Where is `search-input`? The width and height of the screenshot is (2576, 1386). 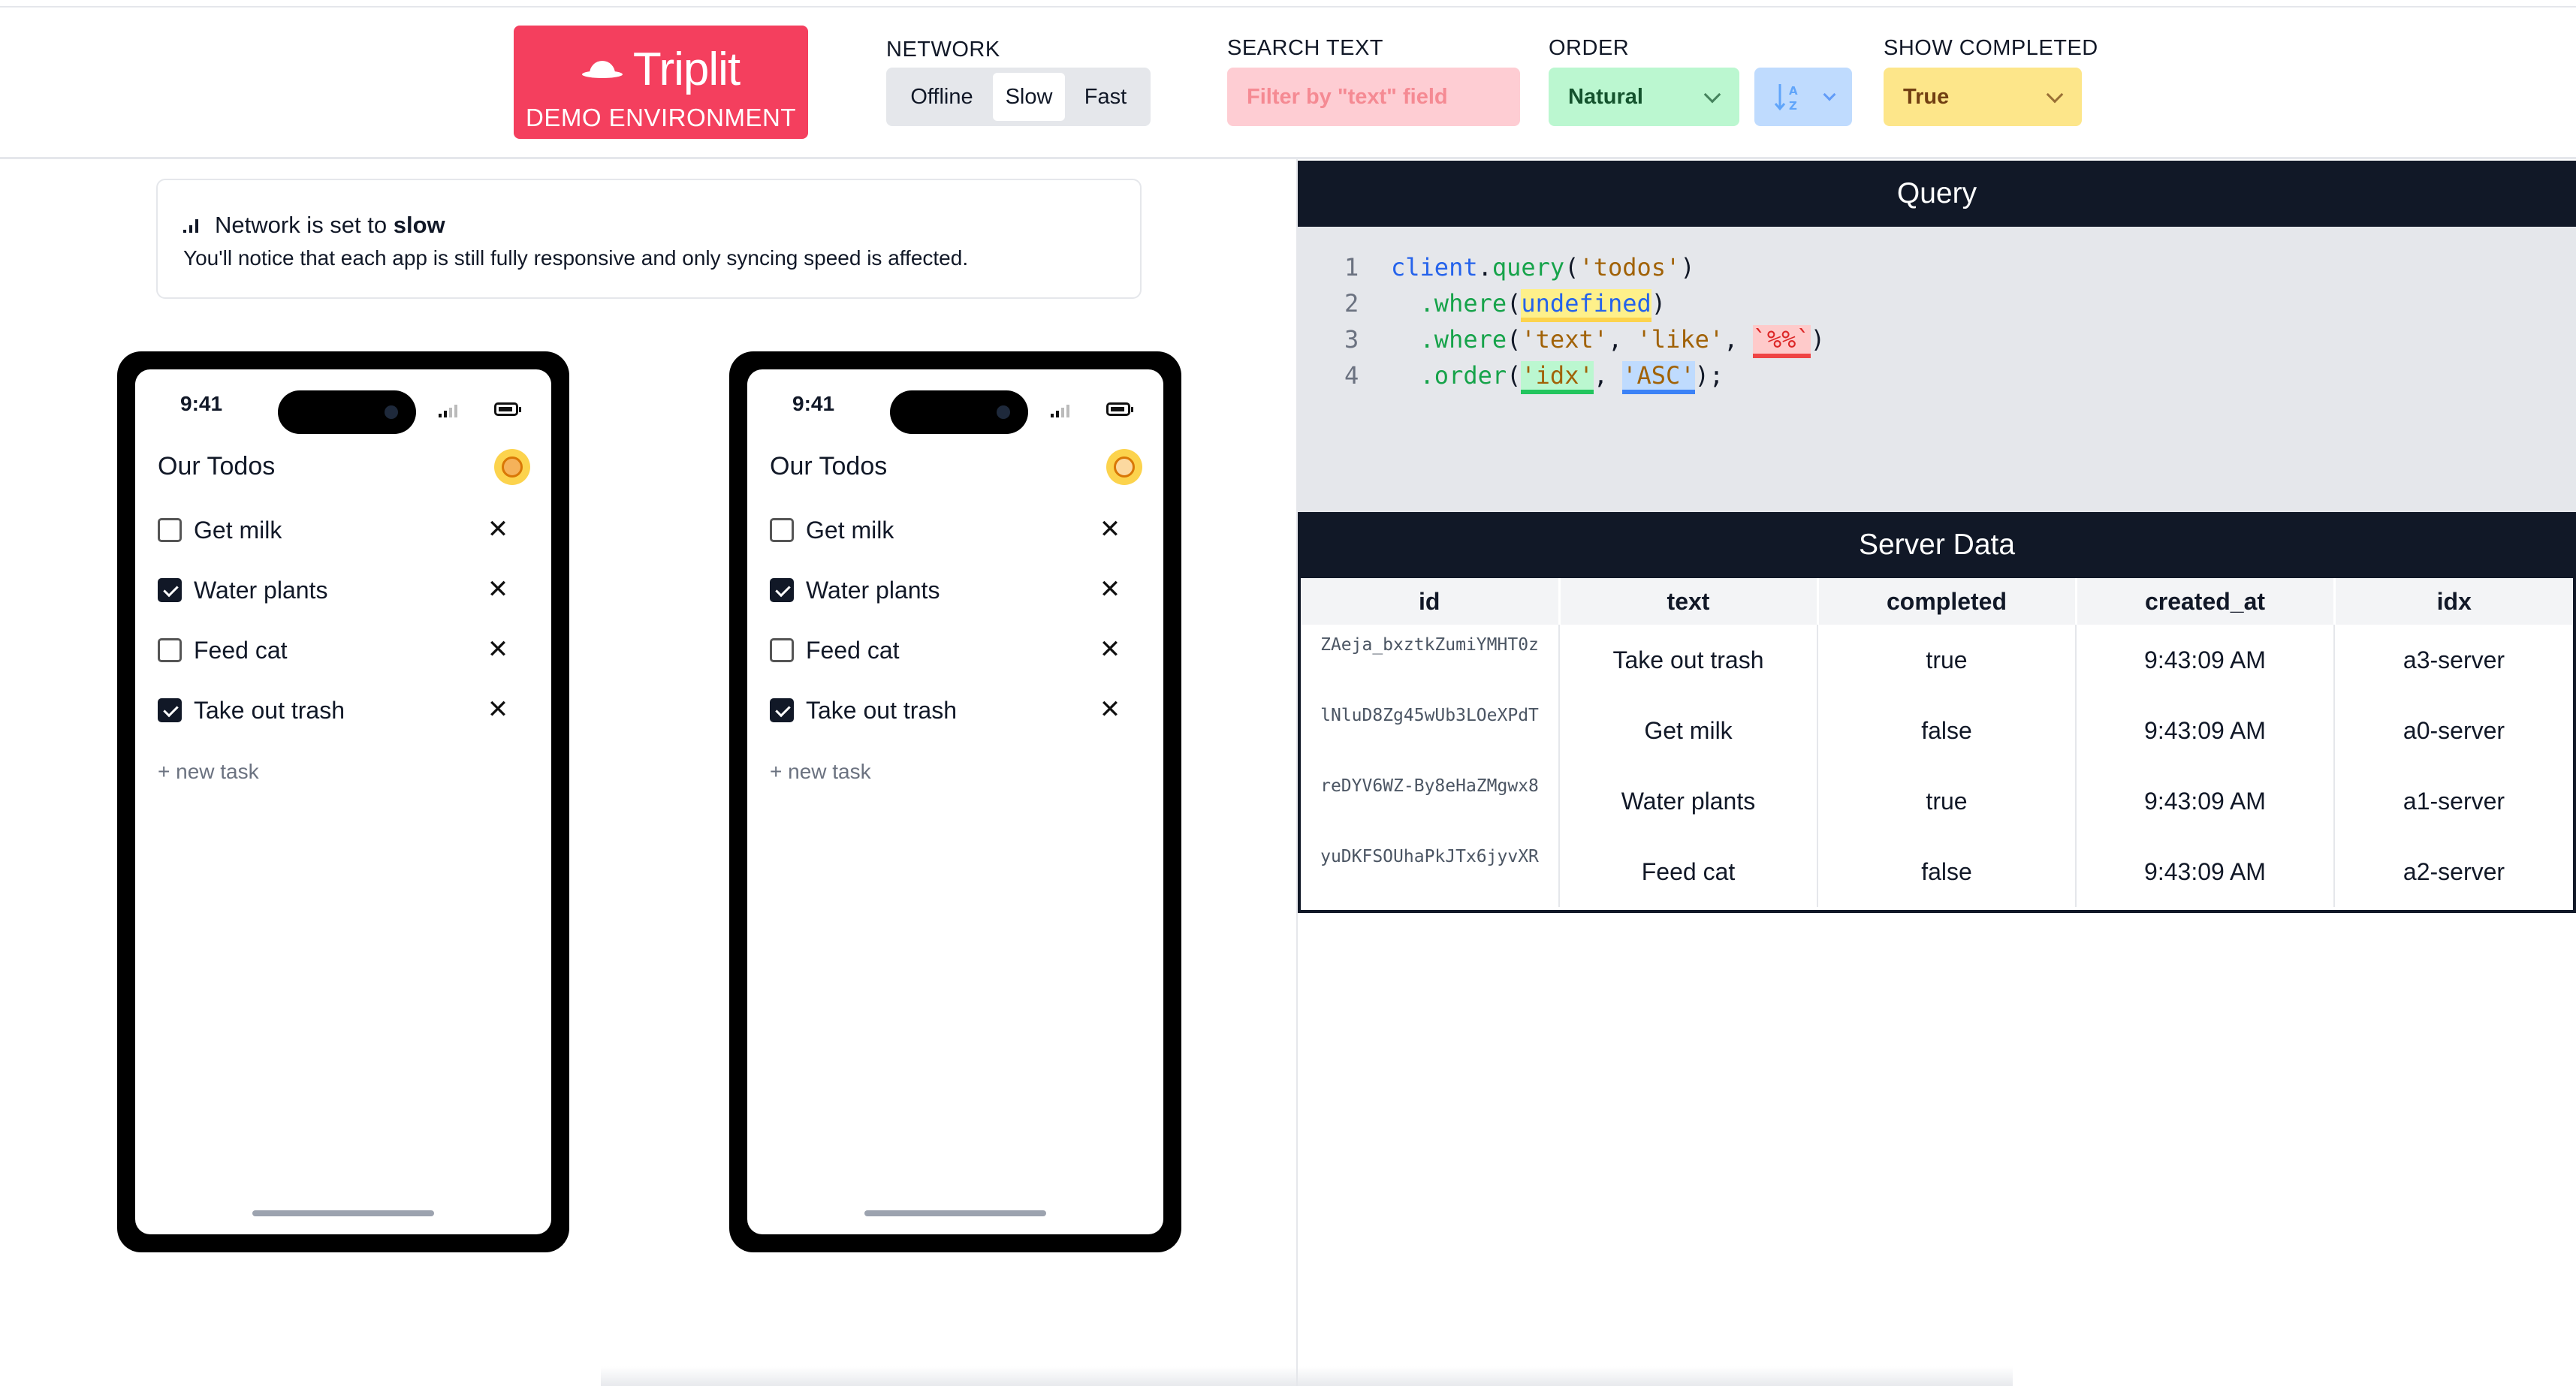 search-input is located at coordinates (1373, 97).